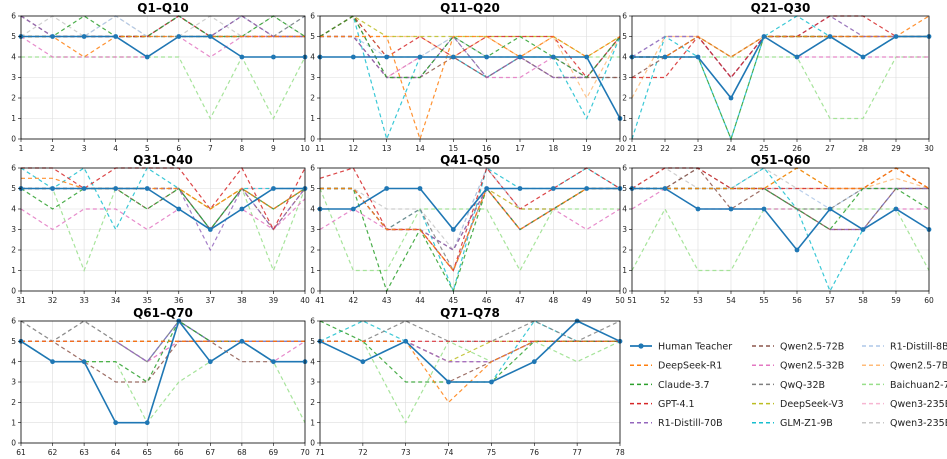  I want to click on legend-label: Qwen2.5-72B, so click(812, 346).